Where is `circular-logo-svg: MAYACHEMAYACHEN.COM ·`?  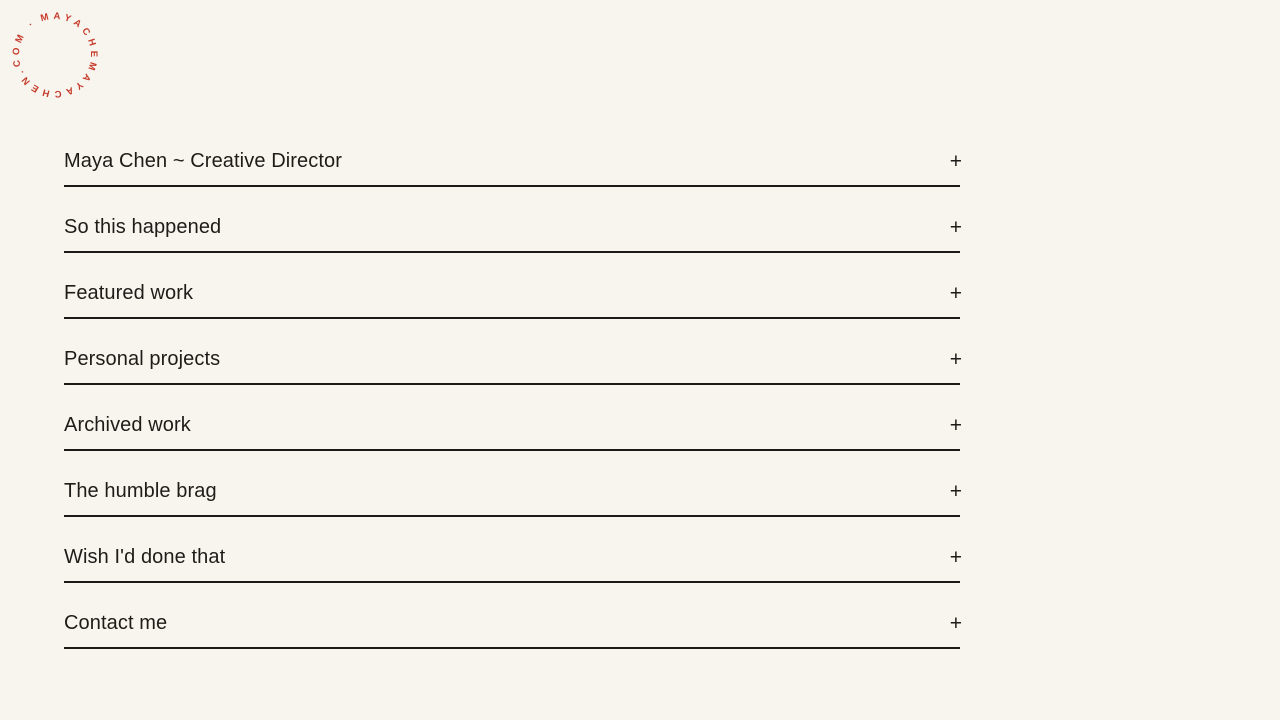
circular-logo-svg: MAYACHEMAYACHEN.COM · is located at coordinates (56, 56).